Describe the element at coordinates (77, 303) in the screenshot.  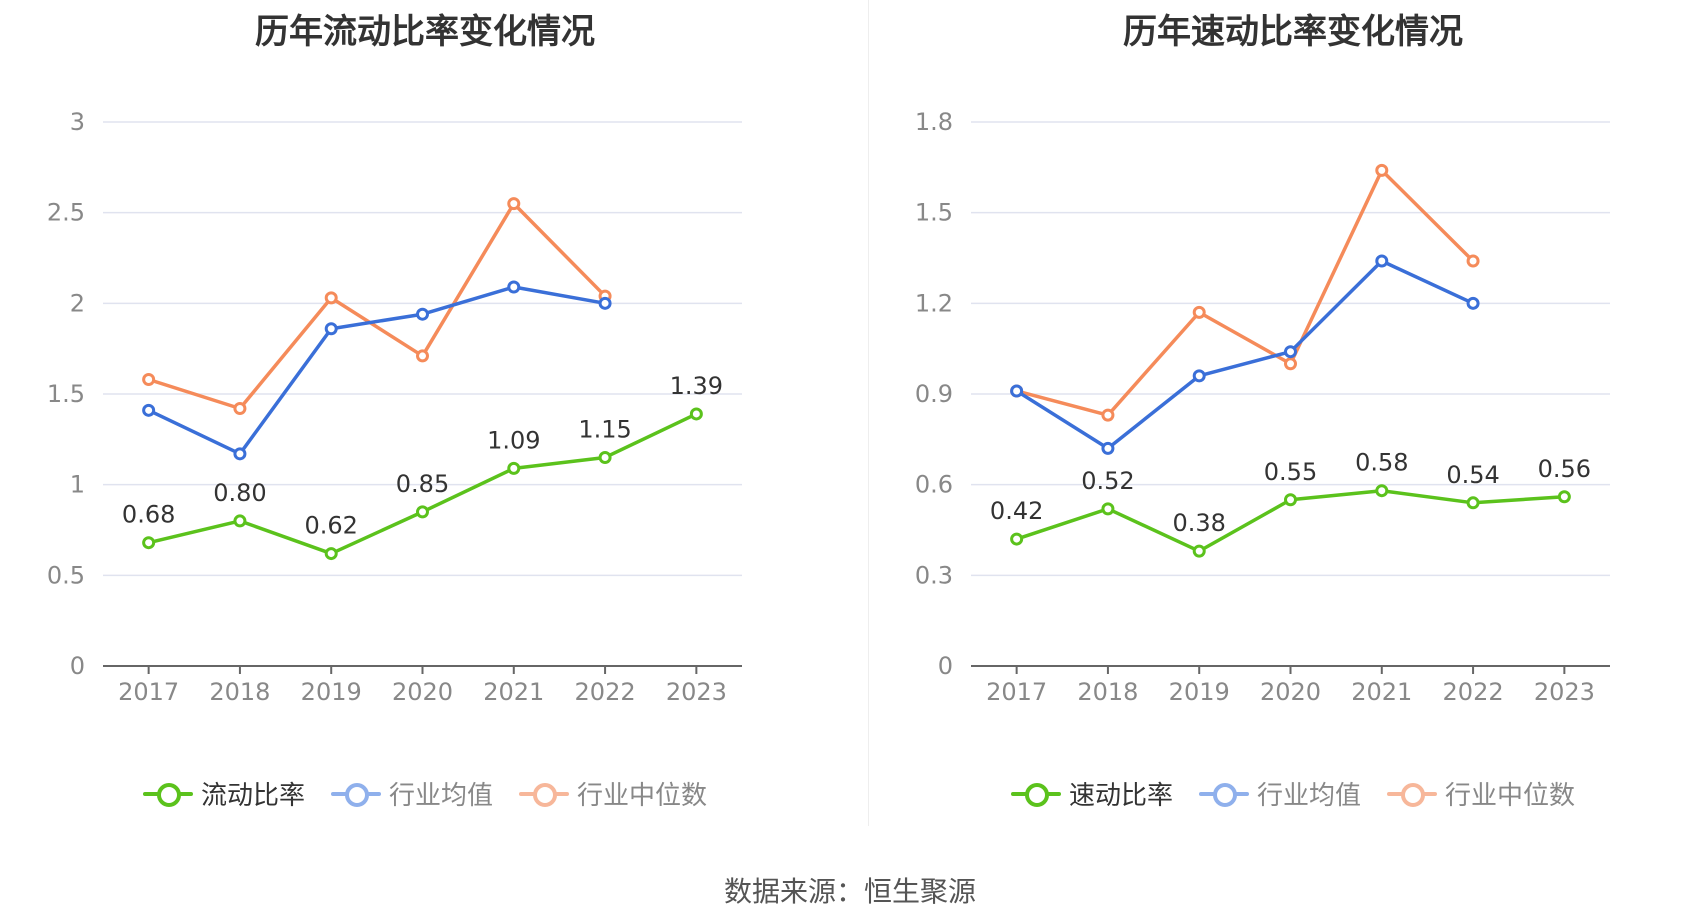
I see `y-tick-label: 2` at that location.